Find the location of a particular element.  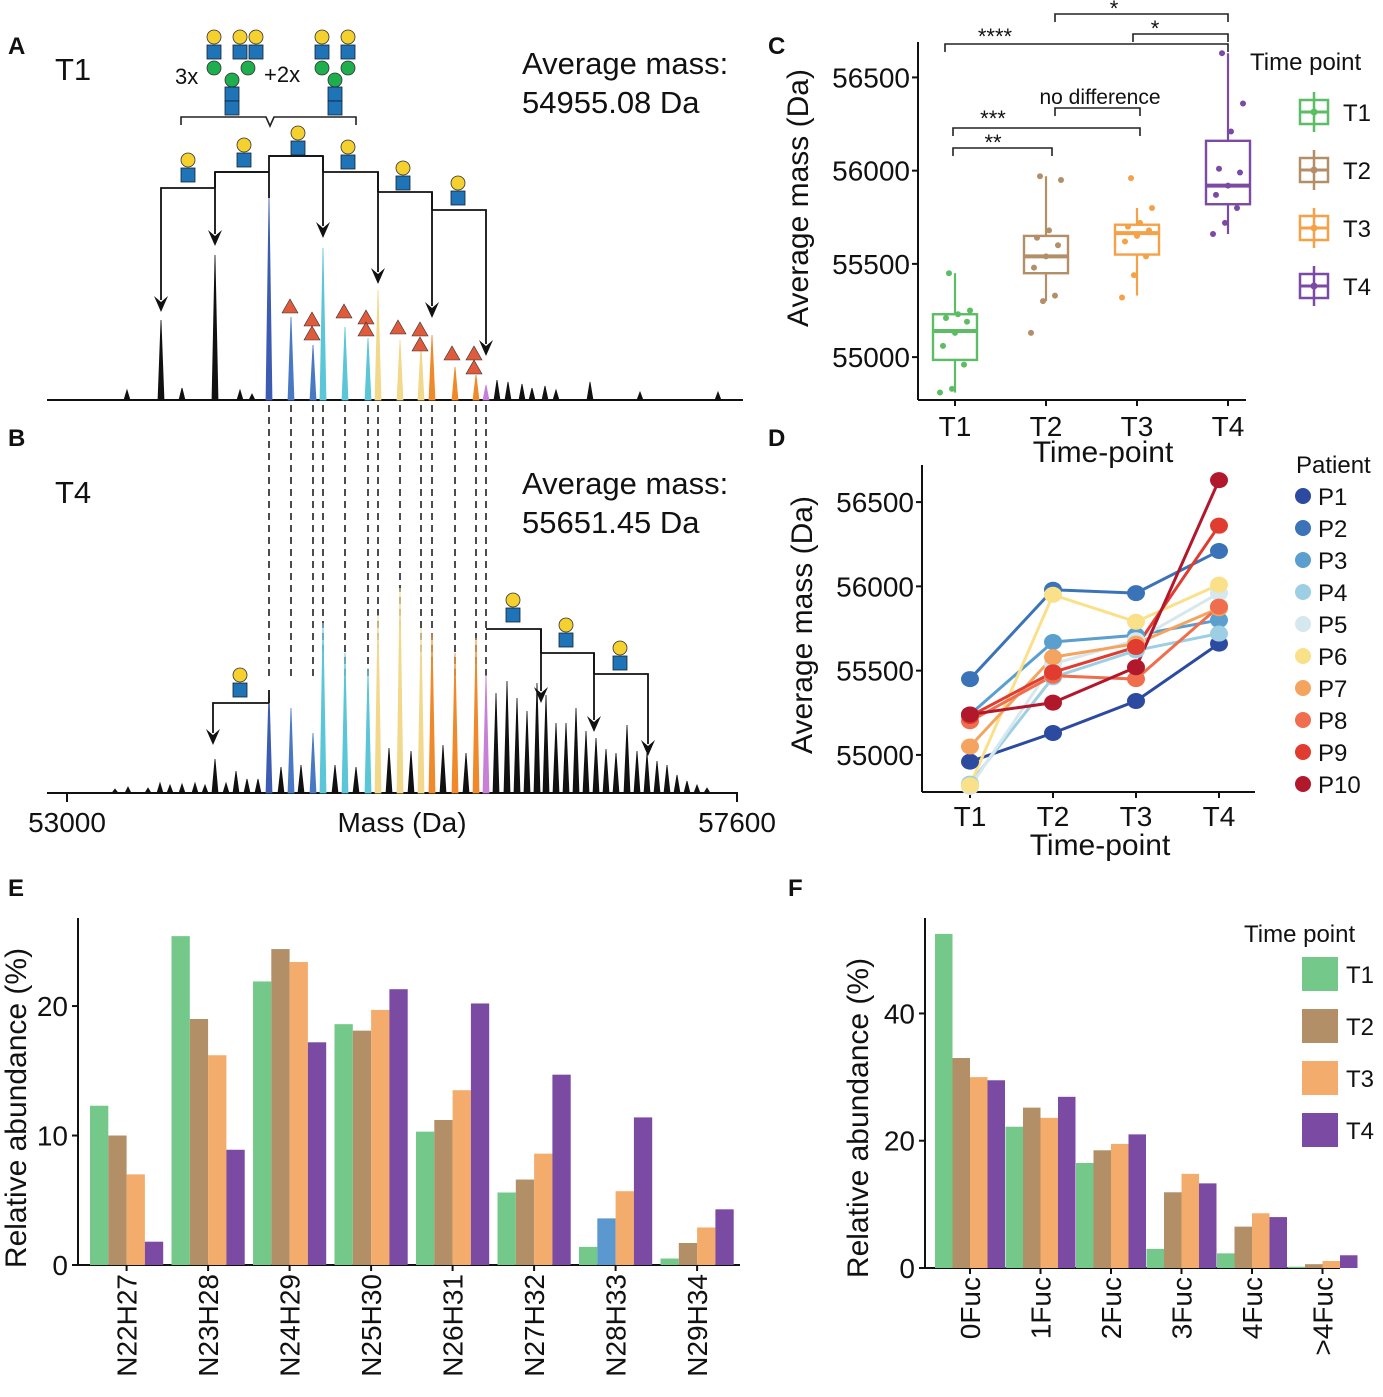

legend-label: P1 is located at coordinates (1332, 497).